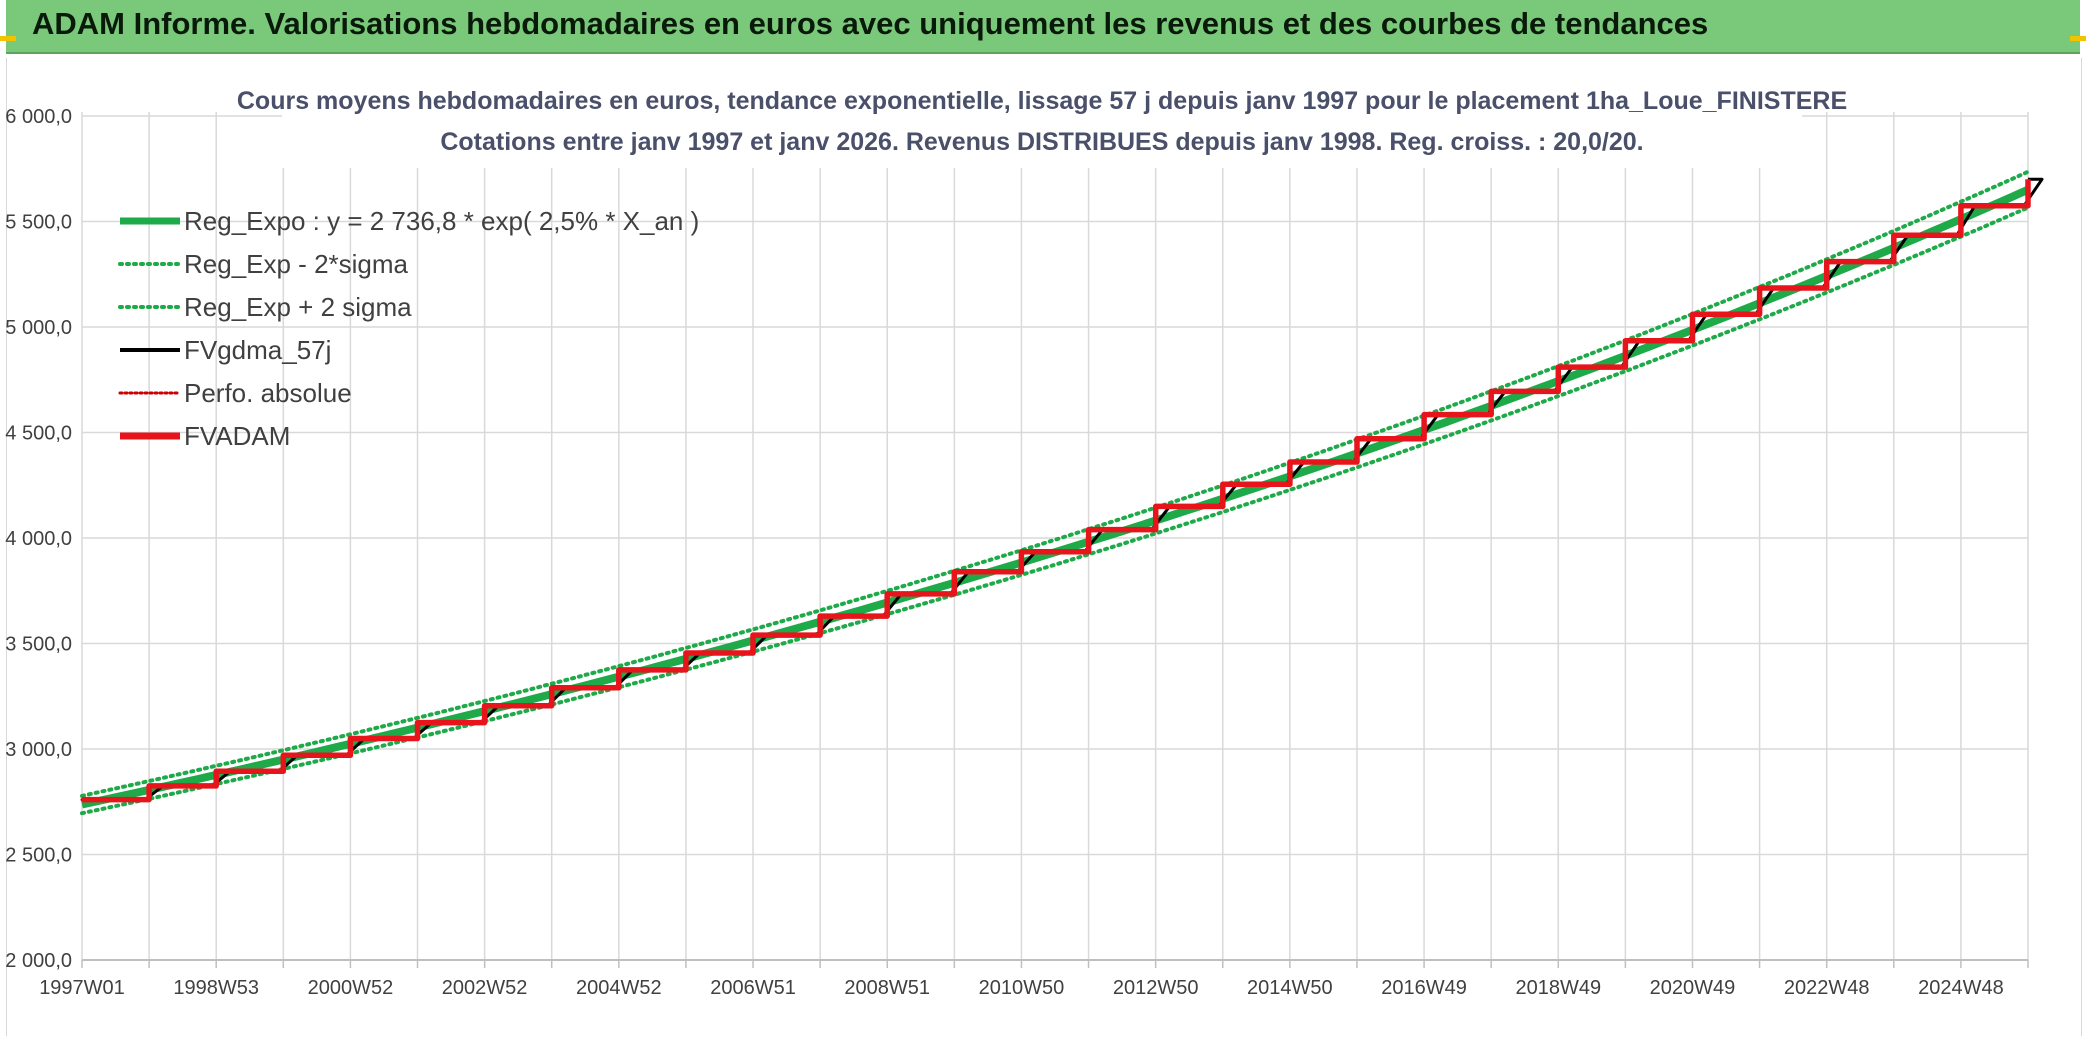 This screenshot has width=2086, height=1038. I want to click on x-tick-label: 2004W52, so click(619, 988).